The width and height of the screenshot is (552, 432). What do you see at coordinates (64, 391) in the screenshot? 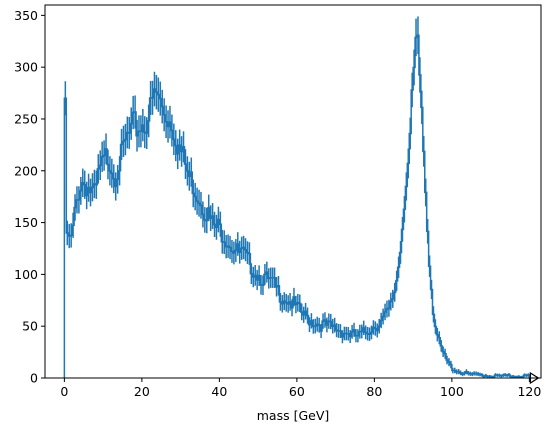
I see `x-tick-label: 0` at bounding box center [64, 391].